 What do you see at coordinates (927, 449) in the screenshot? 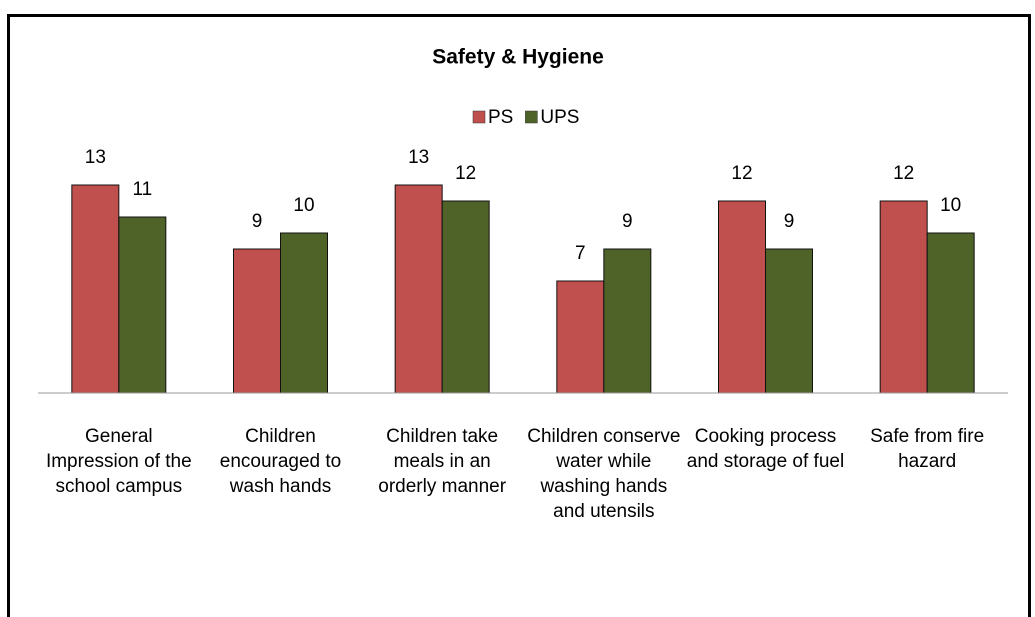
I see `x-tick-label: Safe from fire hazard` at bounding box center [927, 449].